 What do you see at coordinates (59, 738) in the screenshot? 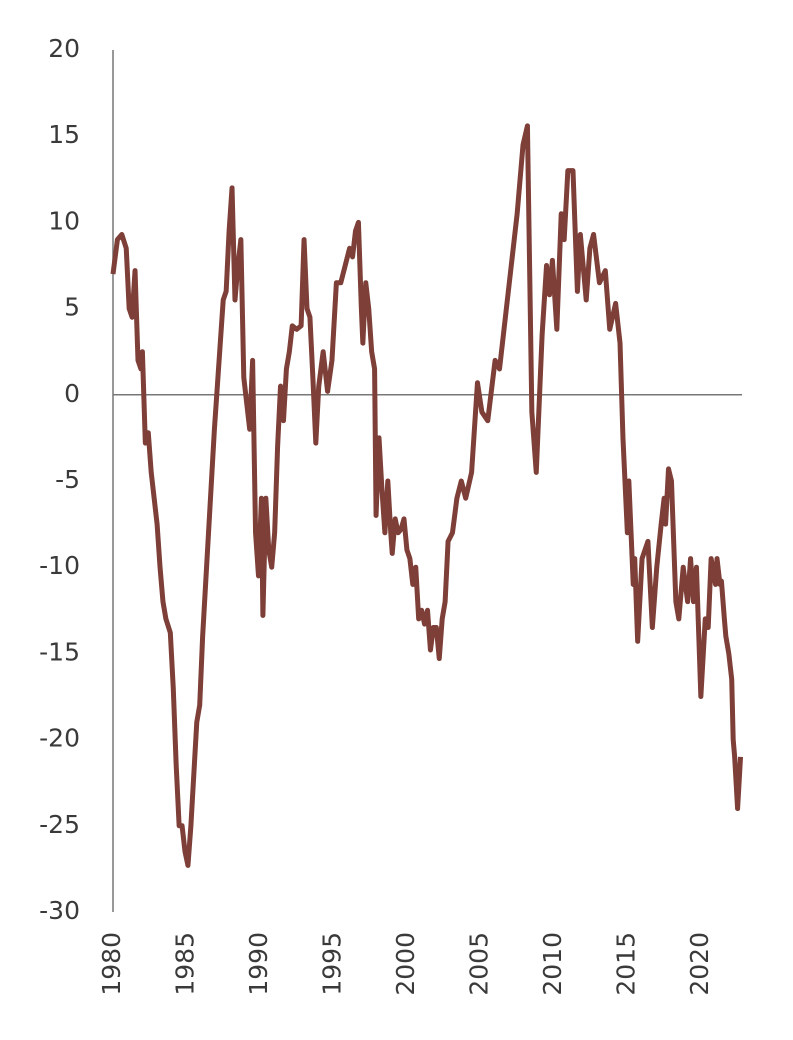
I see `y-tick-label: -20` at bounding box center [59, 738].